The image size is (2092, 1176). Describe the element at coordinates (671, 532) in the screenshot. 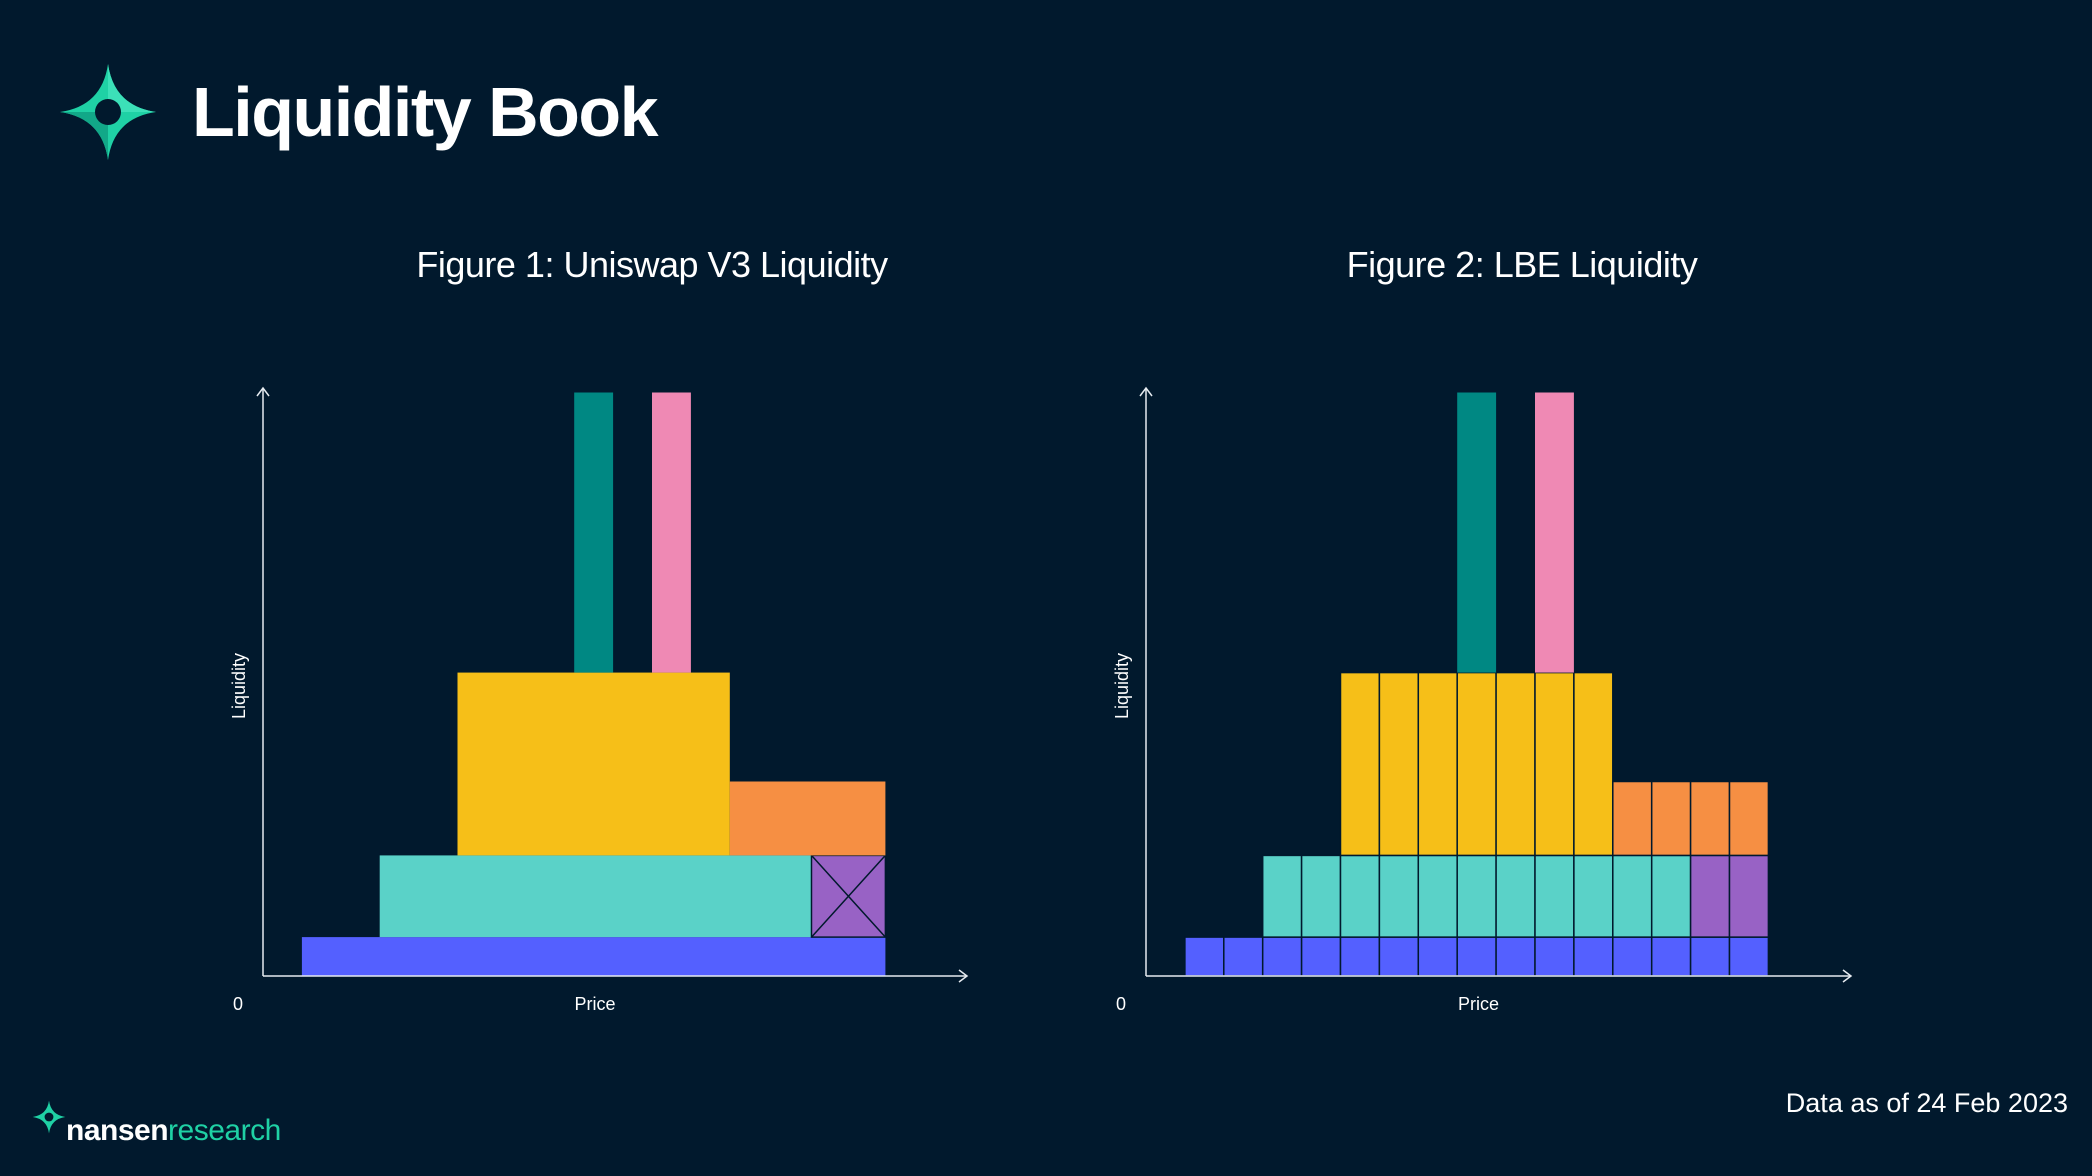

I see `fig1-pink-range` at that location.